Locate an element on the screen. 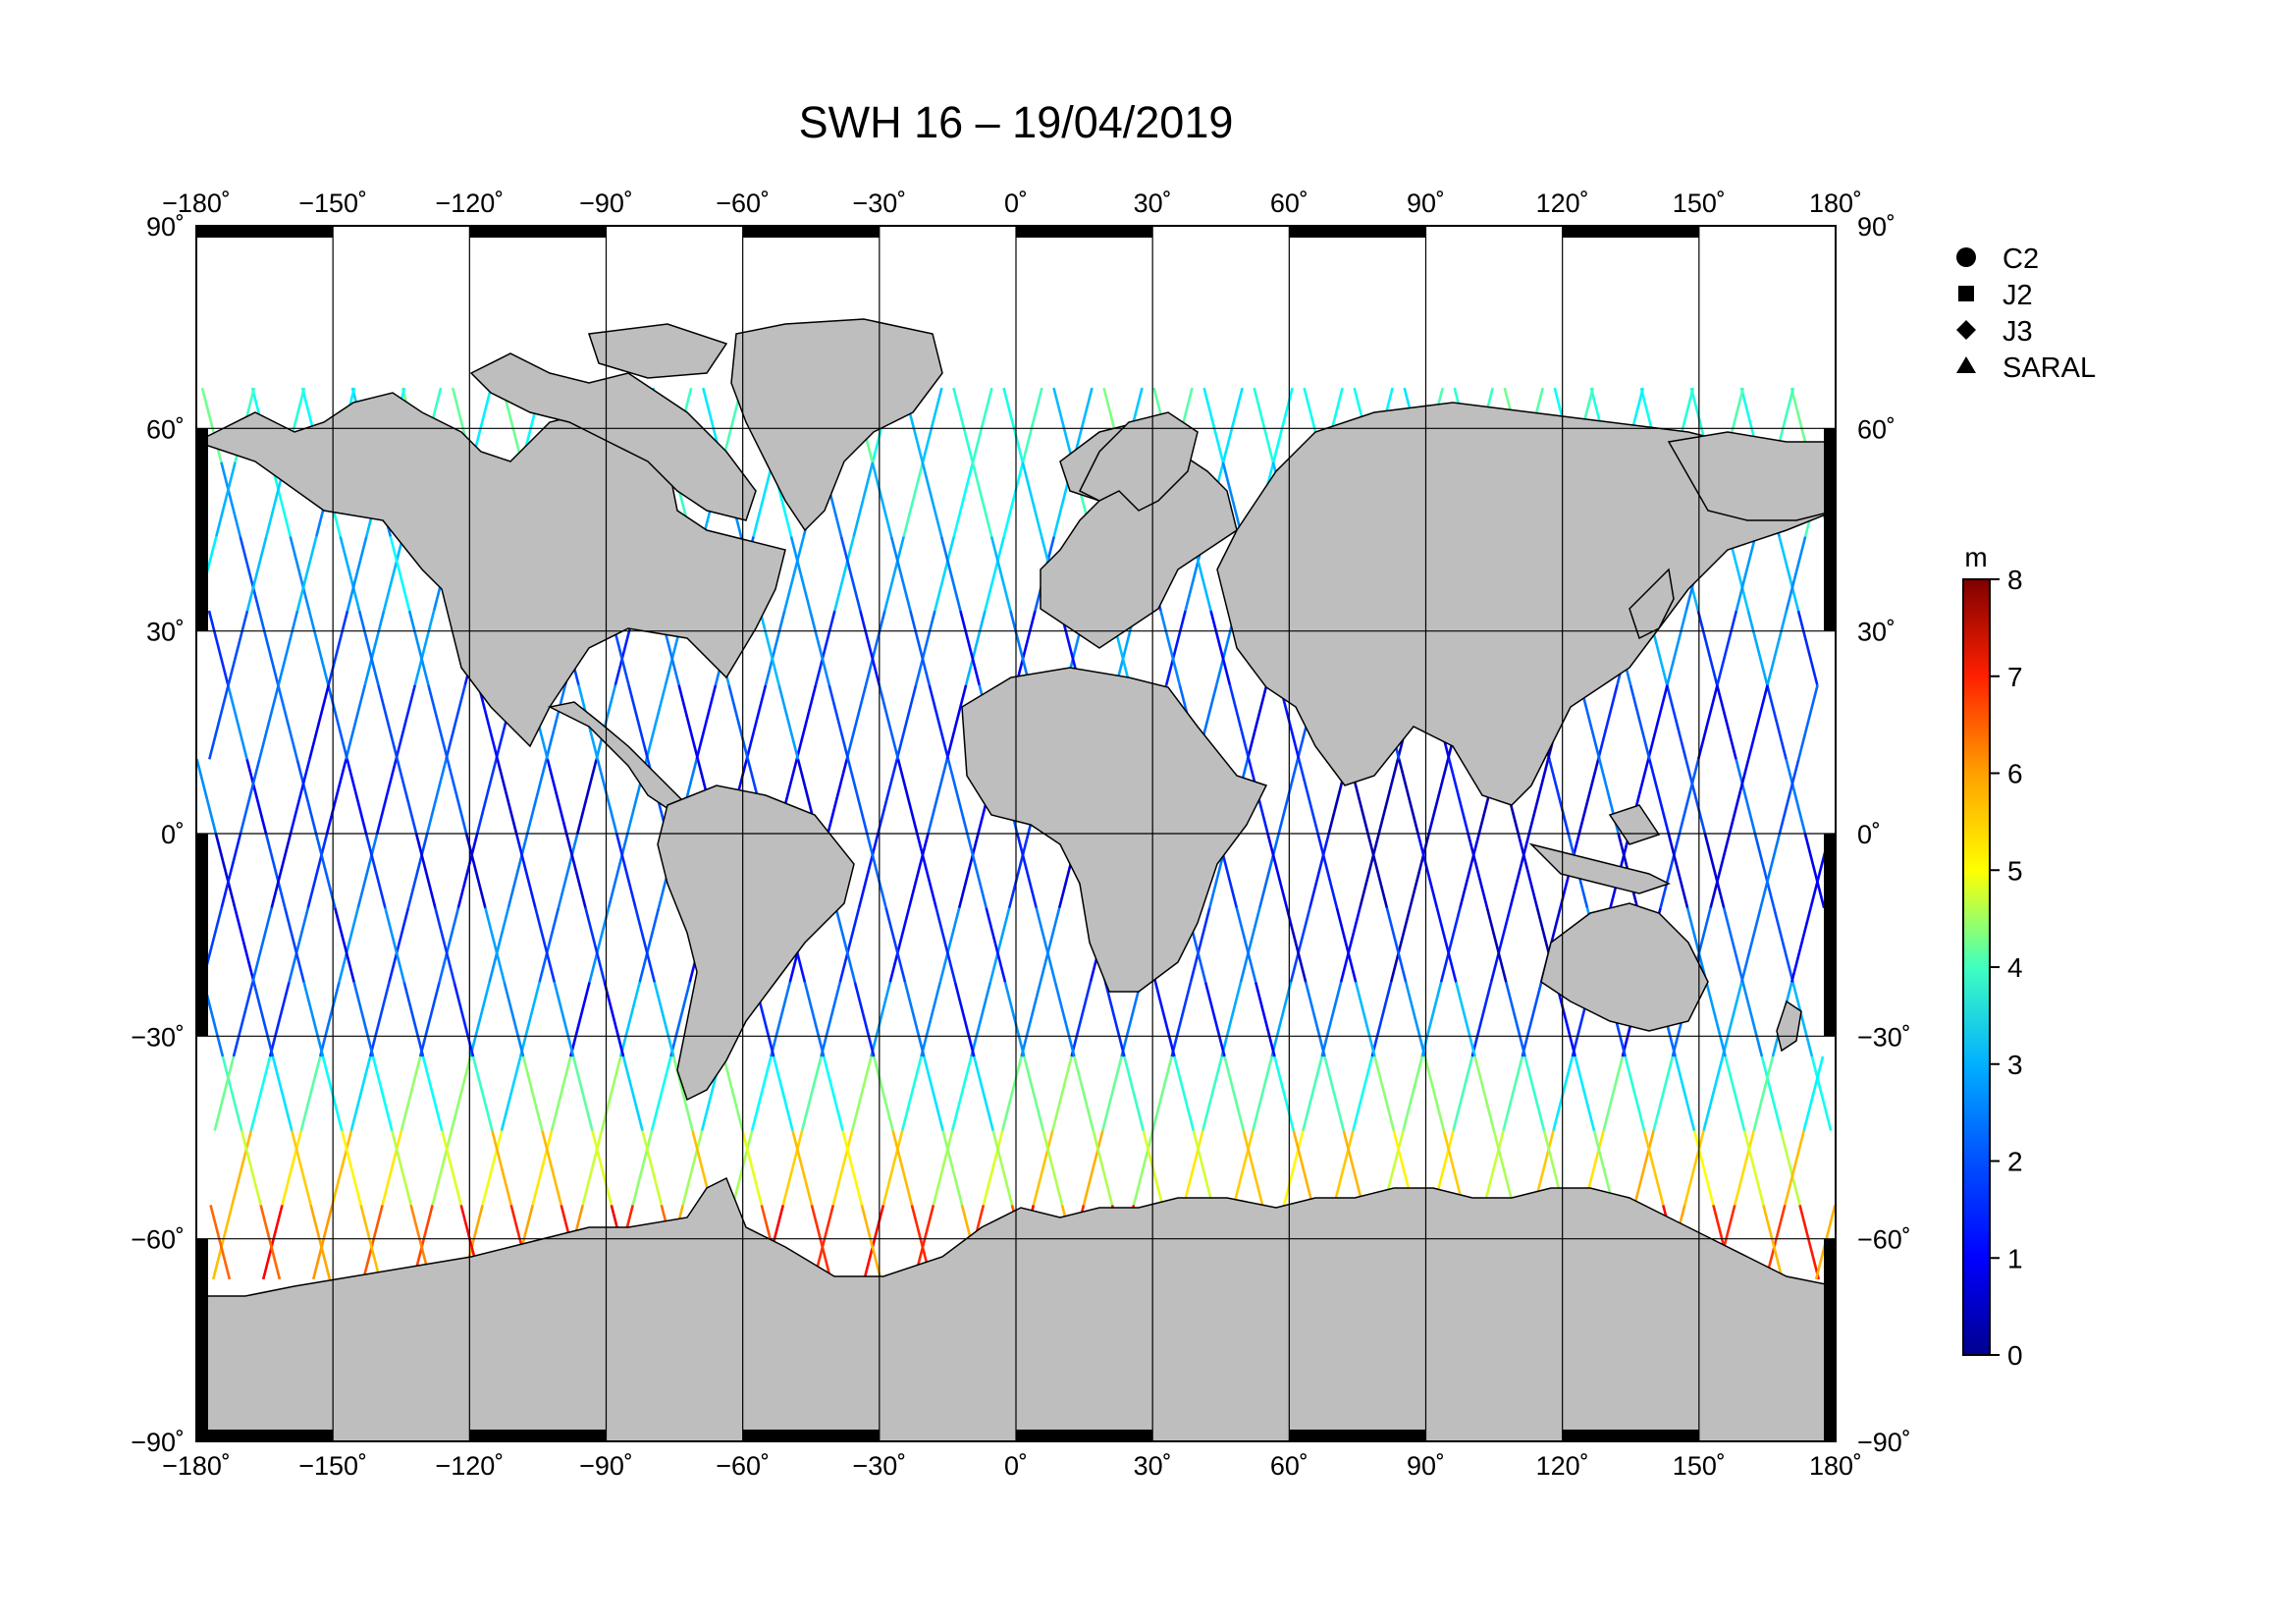 The image size is (2296, 1623). square-marker-icon is located at coordinates (1966, 293).